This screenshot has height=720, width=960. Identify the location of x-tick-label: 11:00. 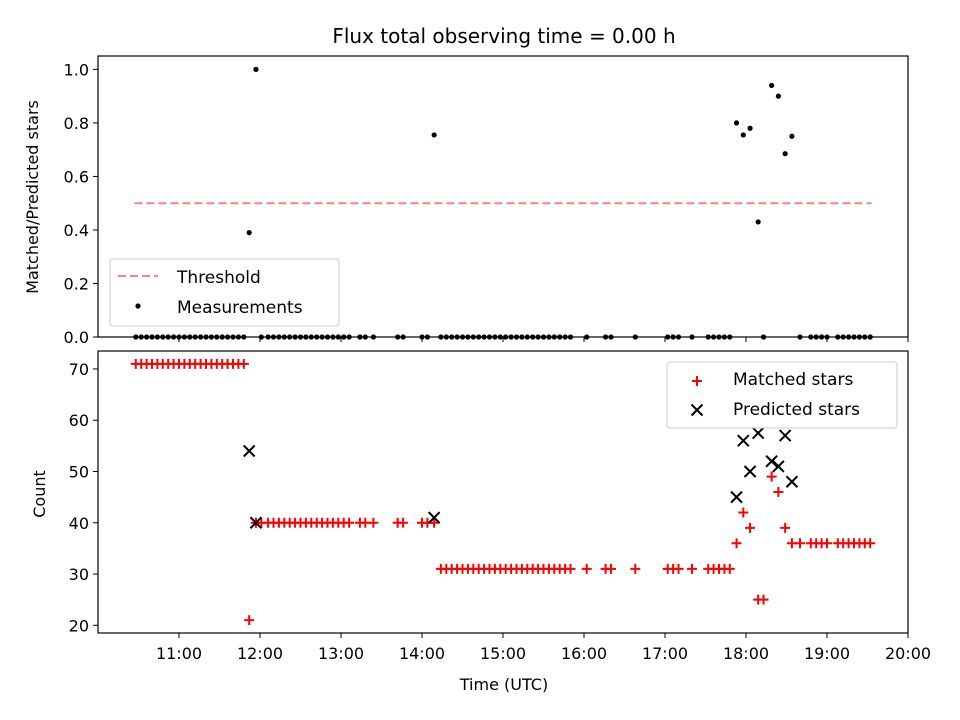
(179, 653).